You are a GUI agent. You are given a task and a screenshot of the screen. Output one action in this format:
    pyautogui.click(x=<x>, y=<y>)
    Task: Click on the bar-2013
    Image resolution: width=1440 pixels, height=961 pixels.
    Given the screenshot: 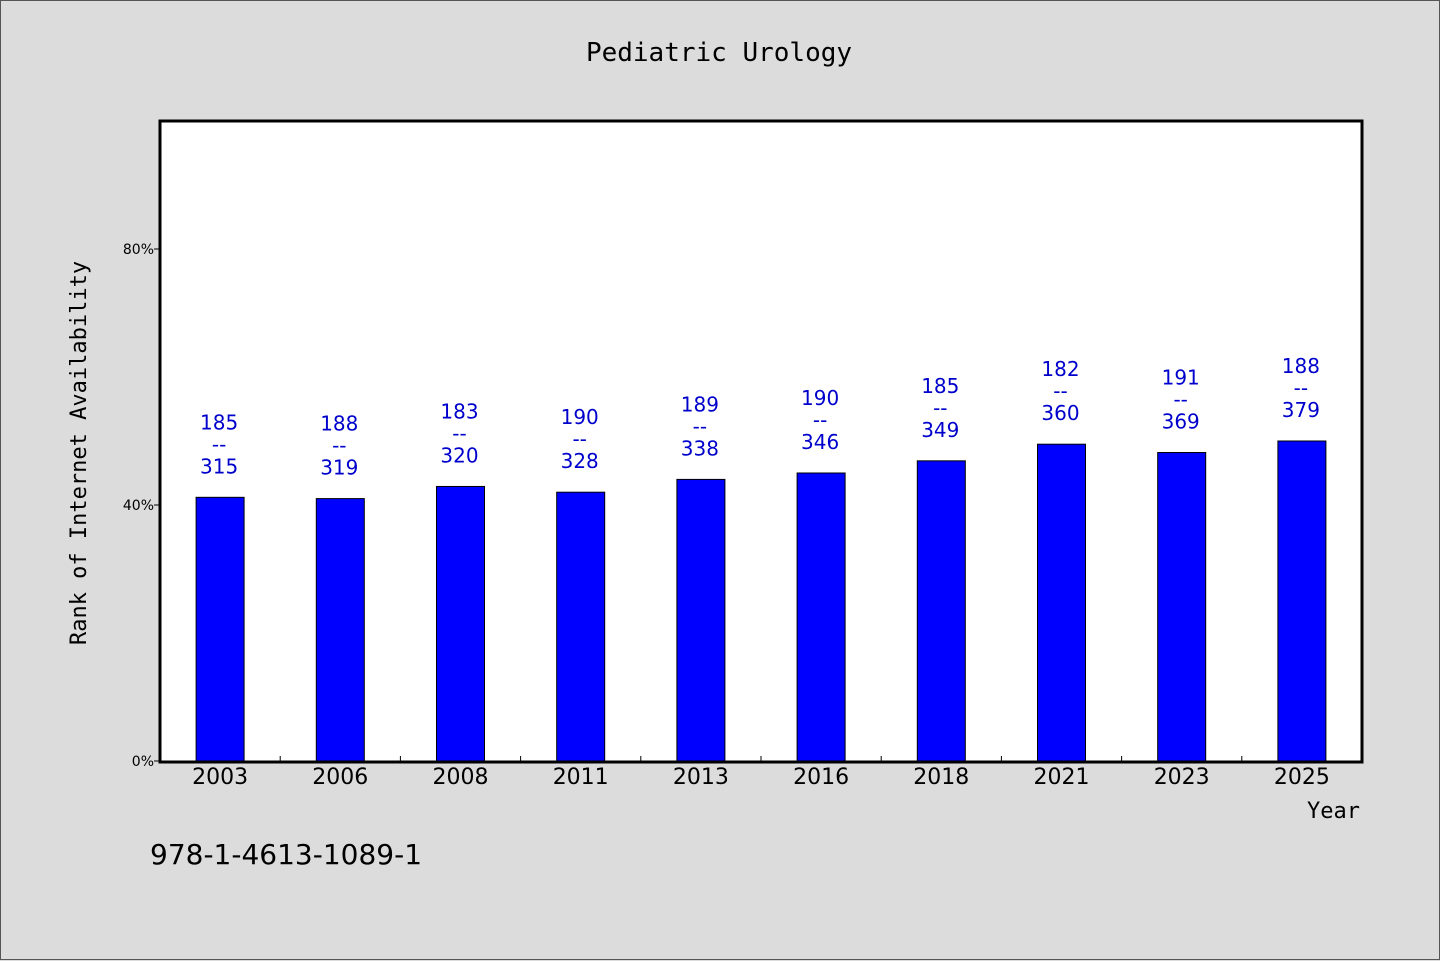 What is the action you would take?
    pyautogui.click(x=701, y=620)
    